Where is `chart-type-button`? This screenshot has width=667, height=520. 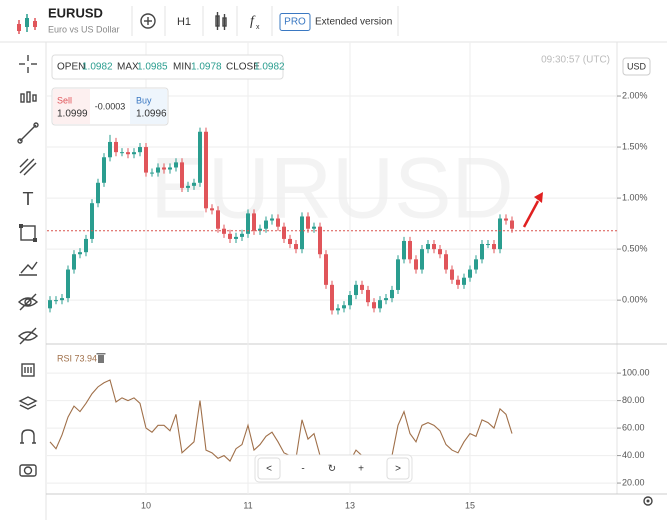 chart-type-button is located at coordinates (221, 21).